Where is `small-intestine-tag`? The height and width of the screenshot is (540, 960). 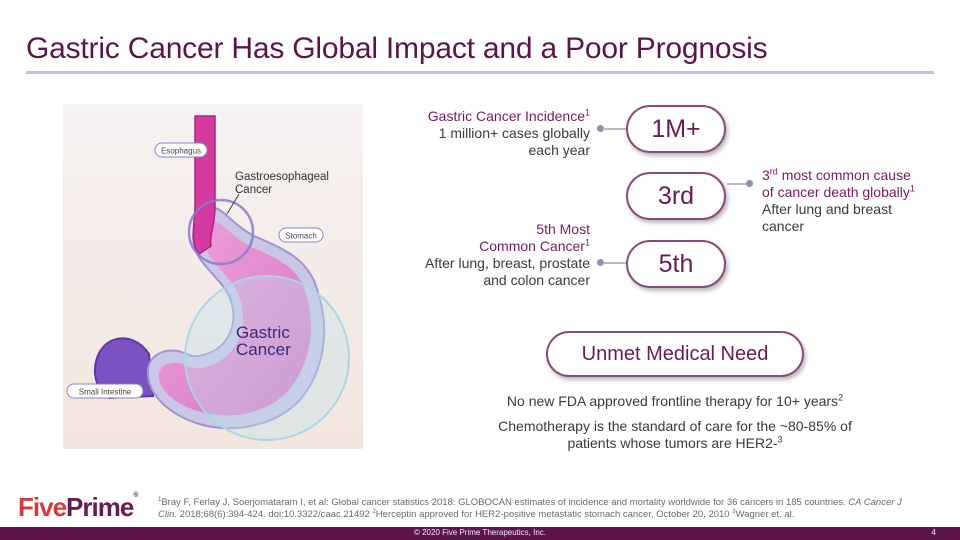 small-intestine-tag is located at coordinates (105, 391).